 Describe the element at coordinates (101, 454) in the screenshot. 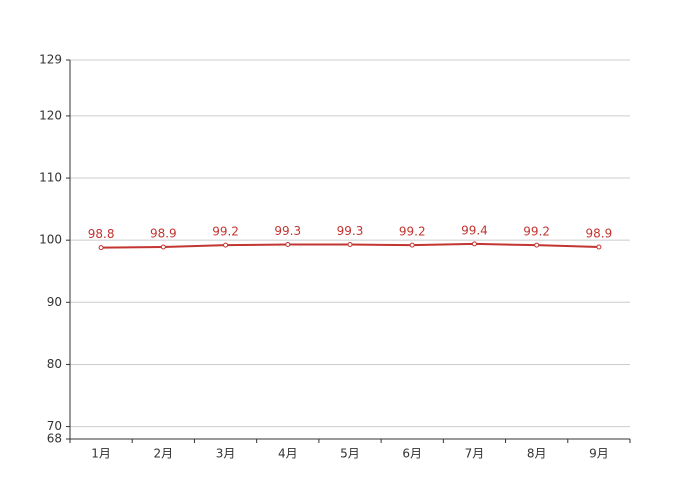

I see `x-tick-label: 1月` at that location.